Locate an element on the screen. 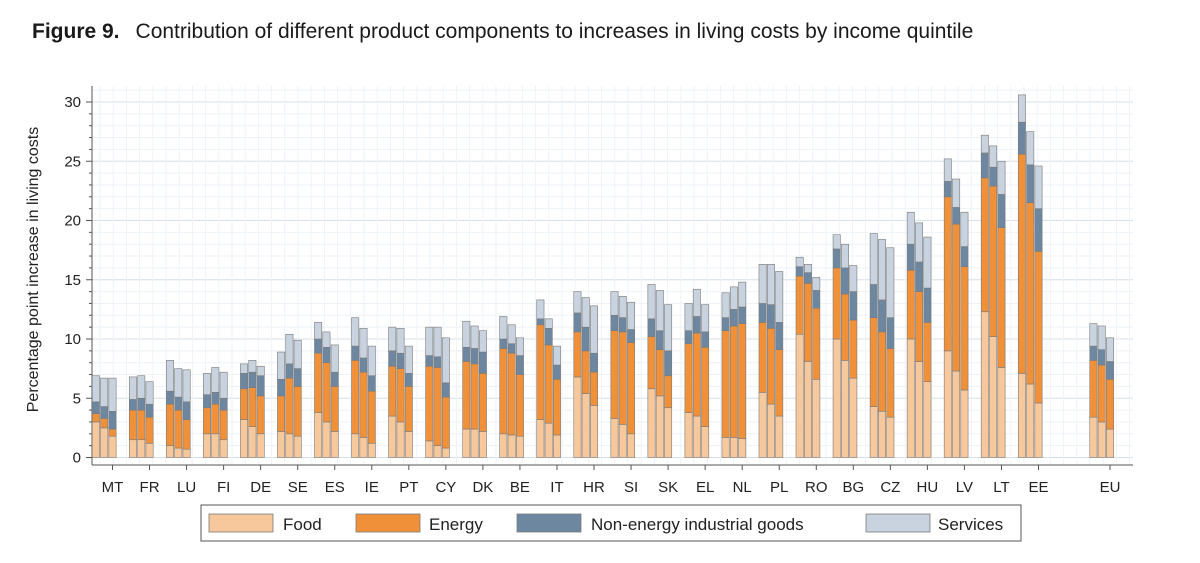  country-group-bg is located at coordinates (845, 346).